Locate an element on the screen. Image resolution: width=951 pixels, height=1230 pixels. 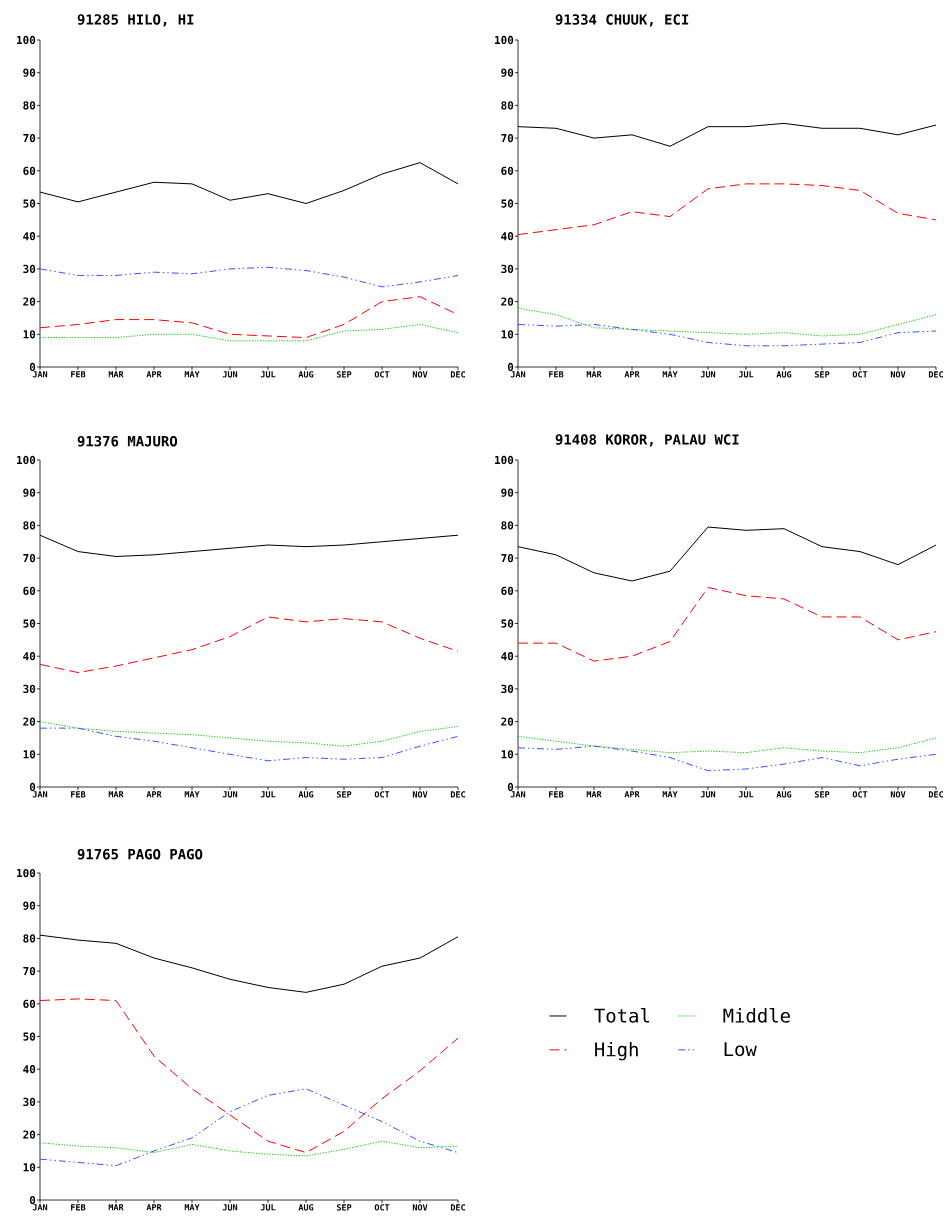
chart-title: 91408 KOROR, PALAU WCI is located at coordinates (647, 440).